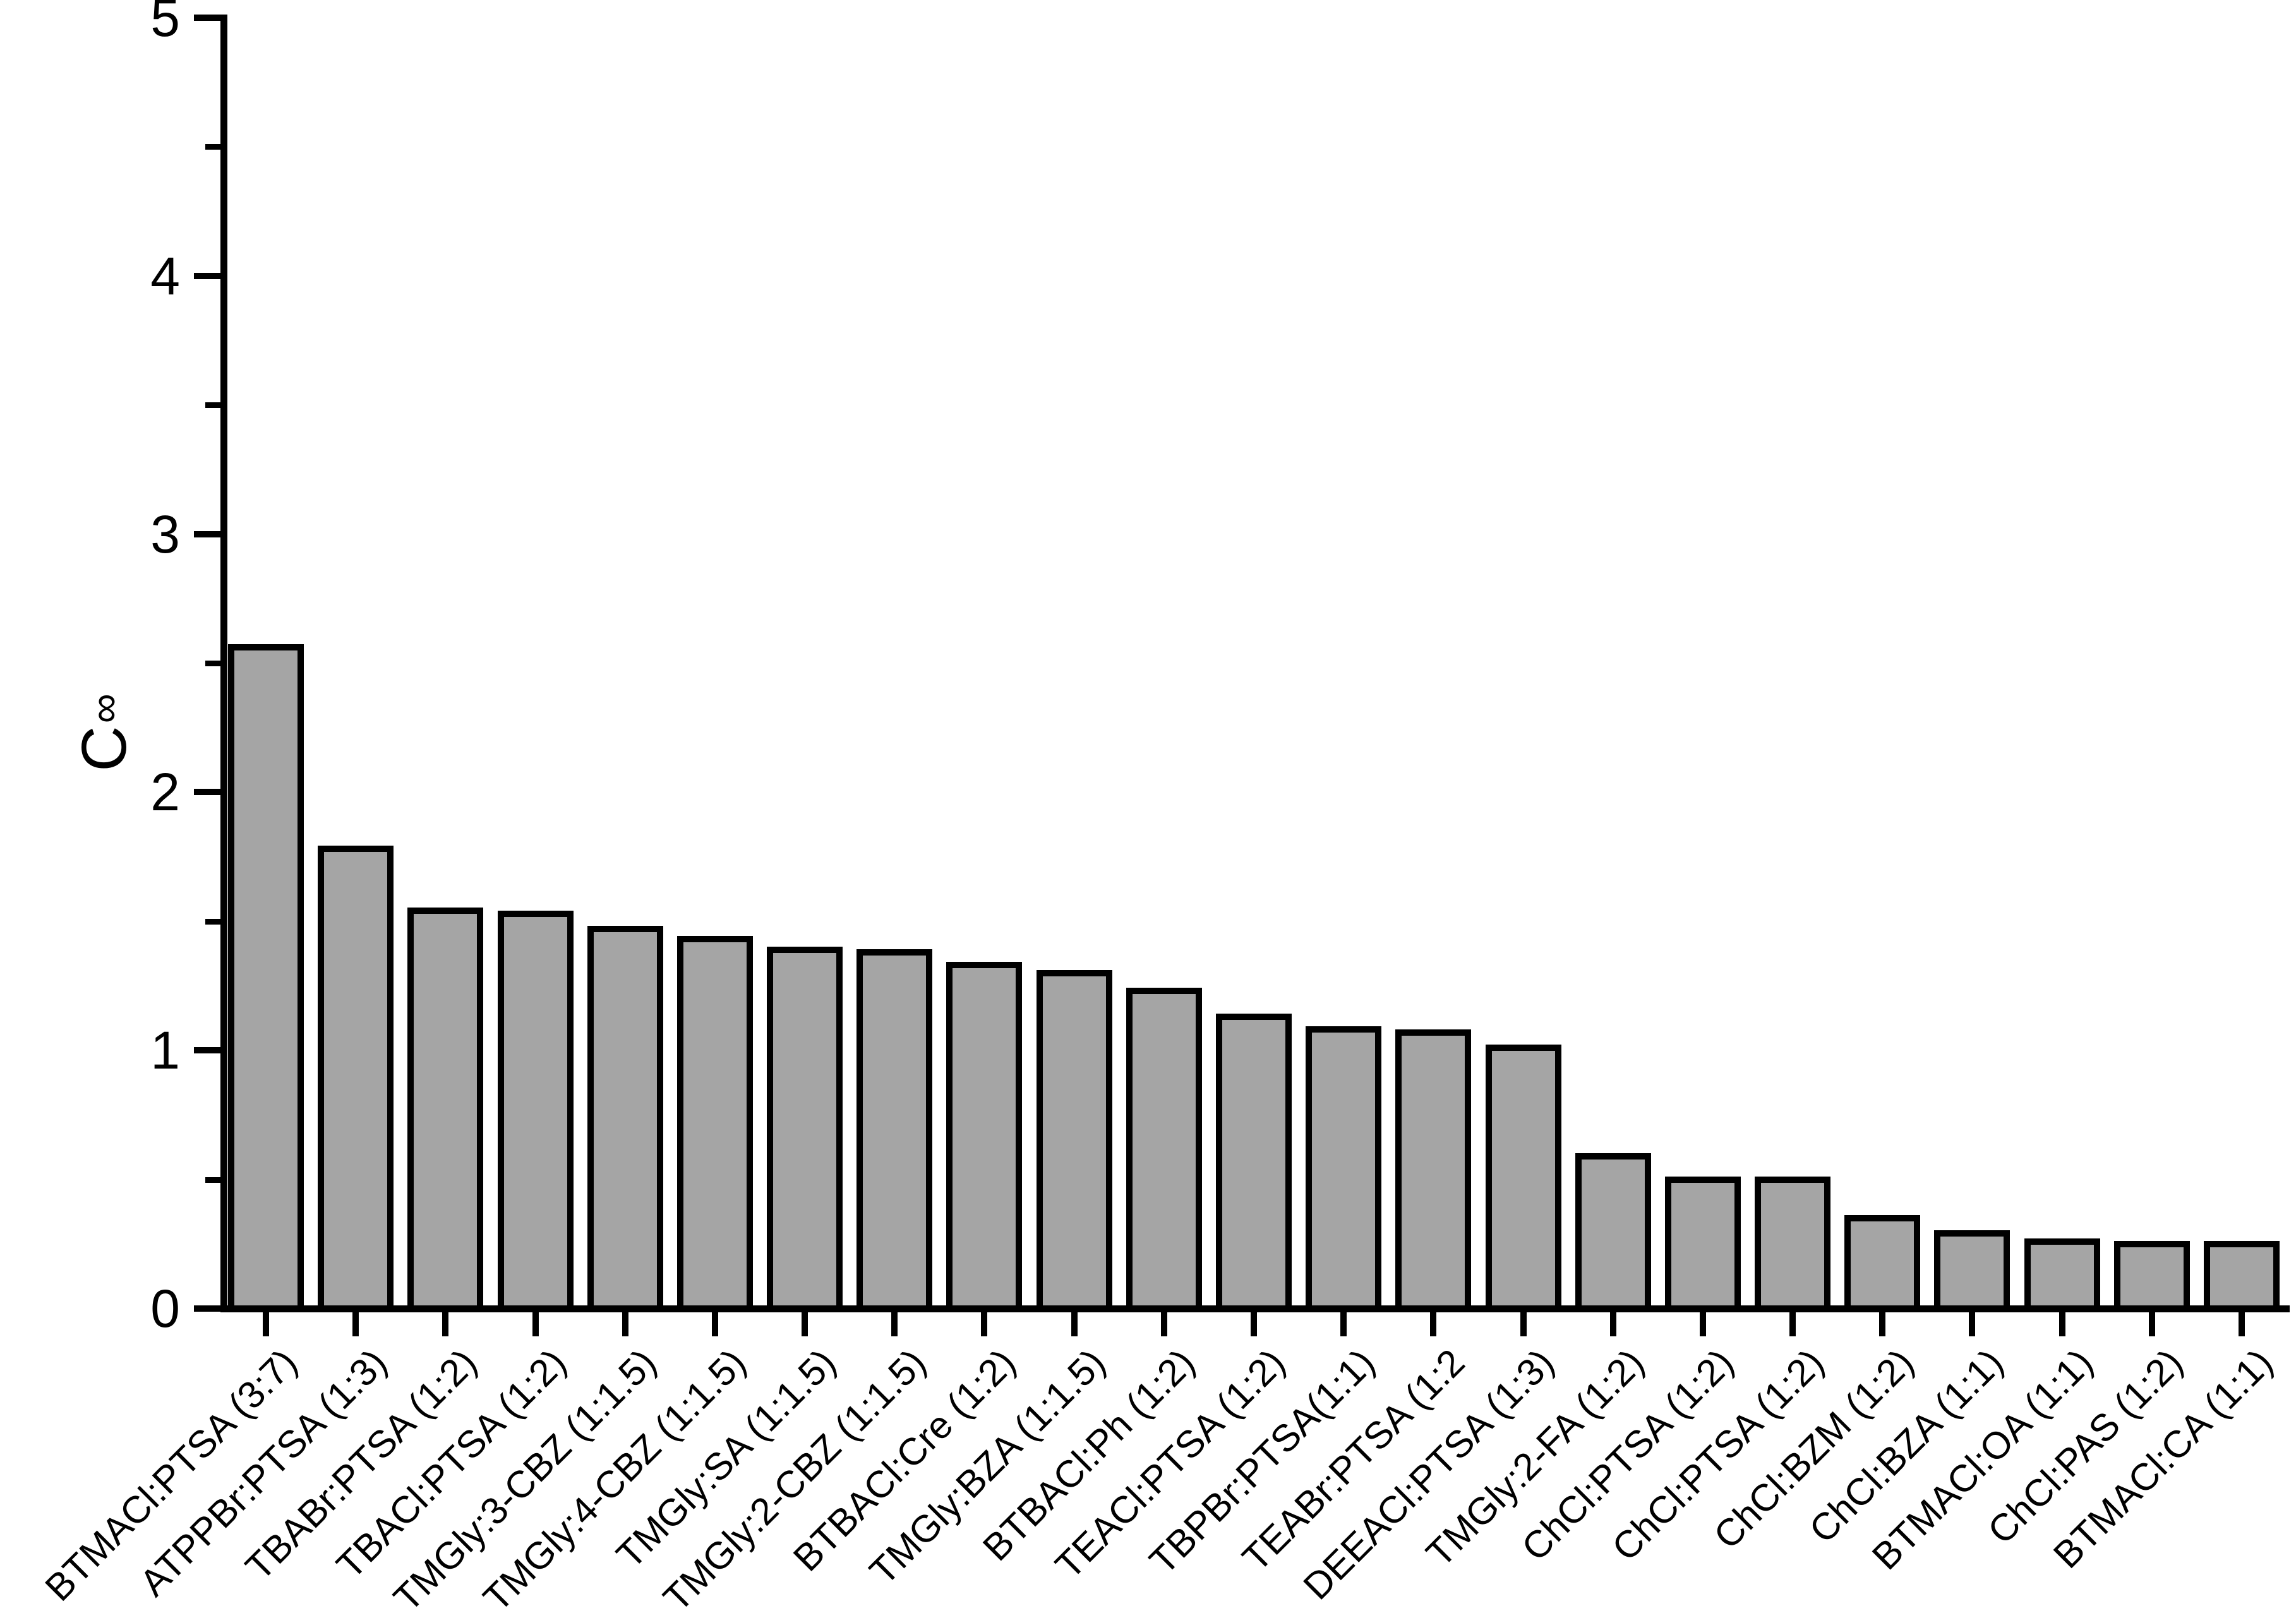 Image resolution: width=2296 pixels, height=1618 pixels. I want to click on y-axis-title-base: C, so click(104, 749).